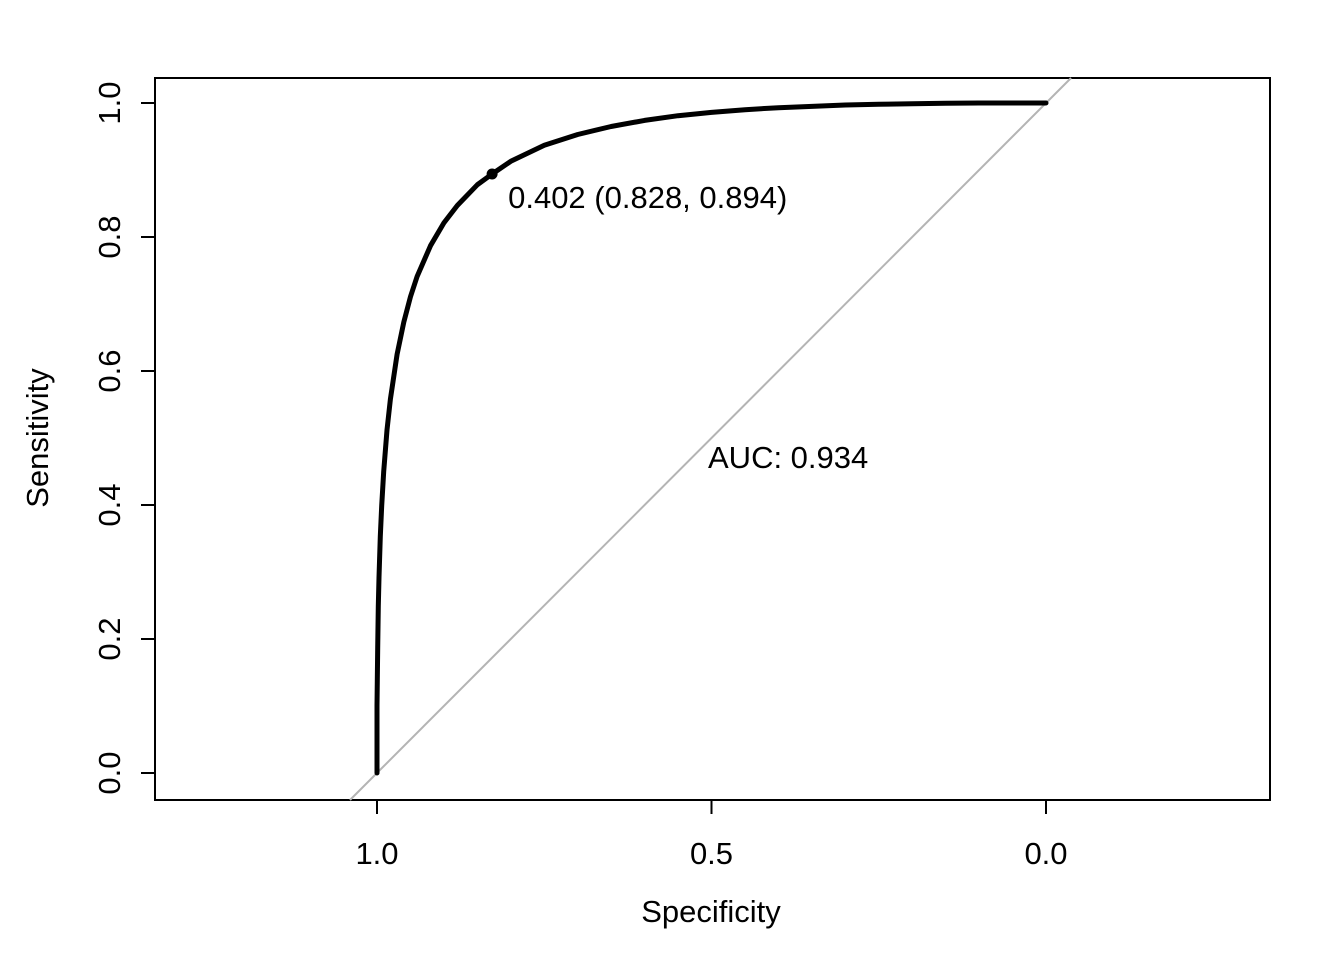  I want to click on y-axis-title: Sensitivity, so click(37, 438).